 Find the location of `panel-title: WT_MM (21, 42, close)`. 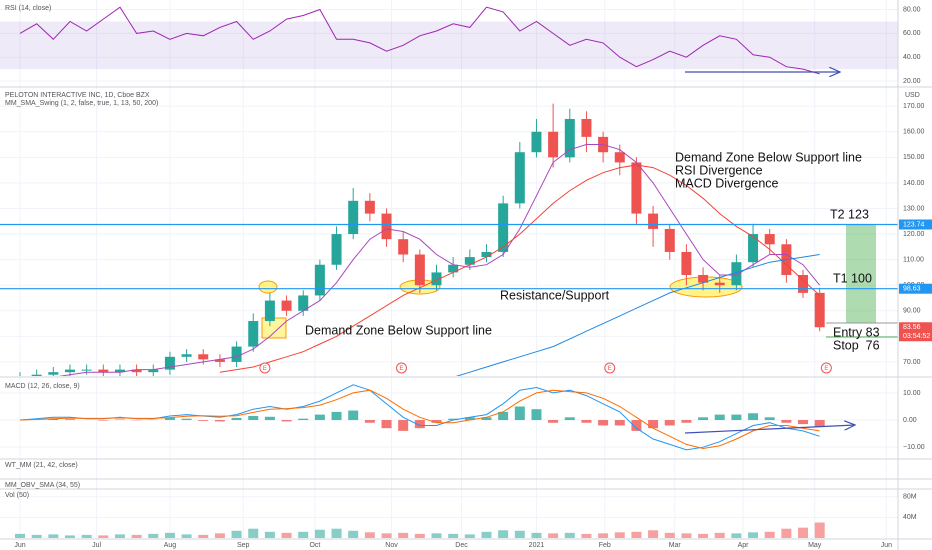

panel-title: WT_MM (21, 42, close) is located at coordinates (41, 465).